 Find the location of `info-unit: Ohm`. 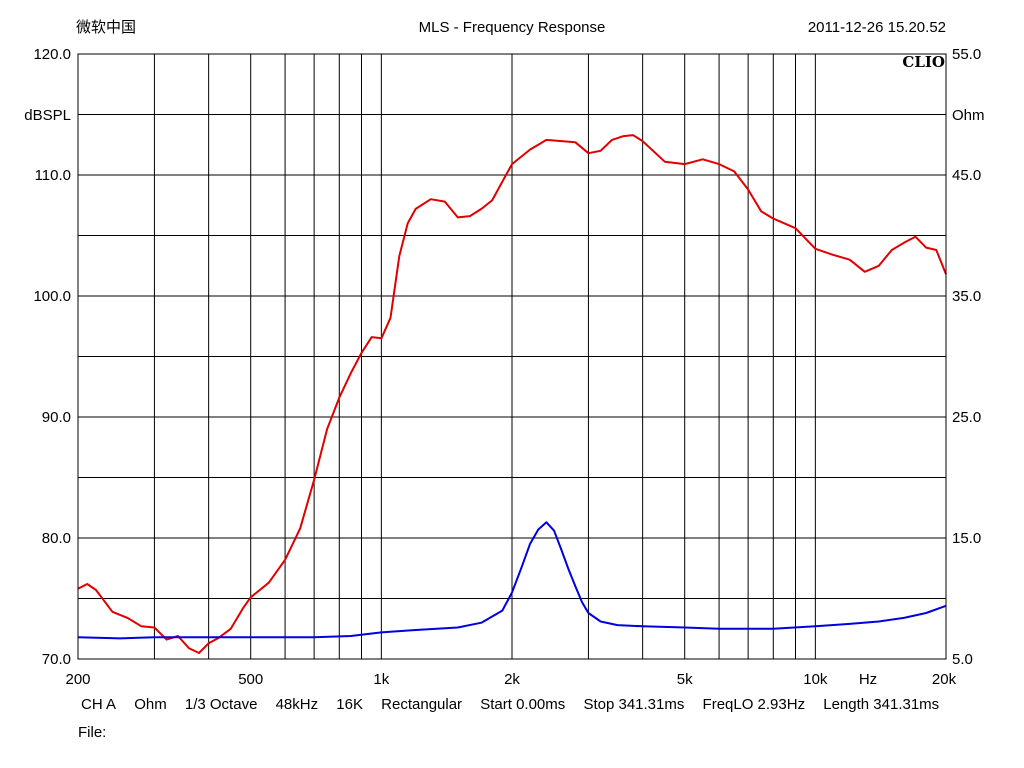

info-unit: Ohm is located at coordinates (150, 704).